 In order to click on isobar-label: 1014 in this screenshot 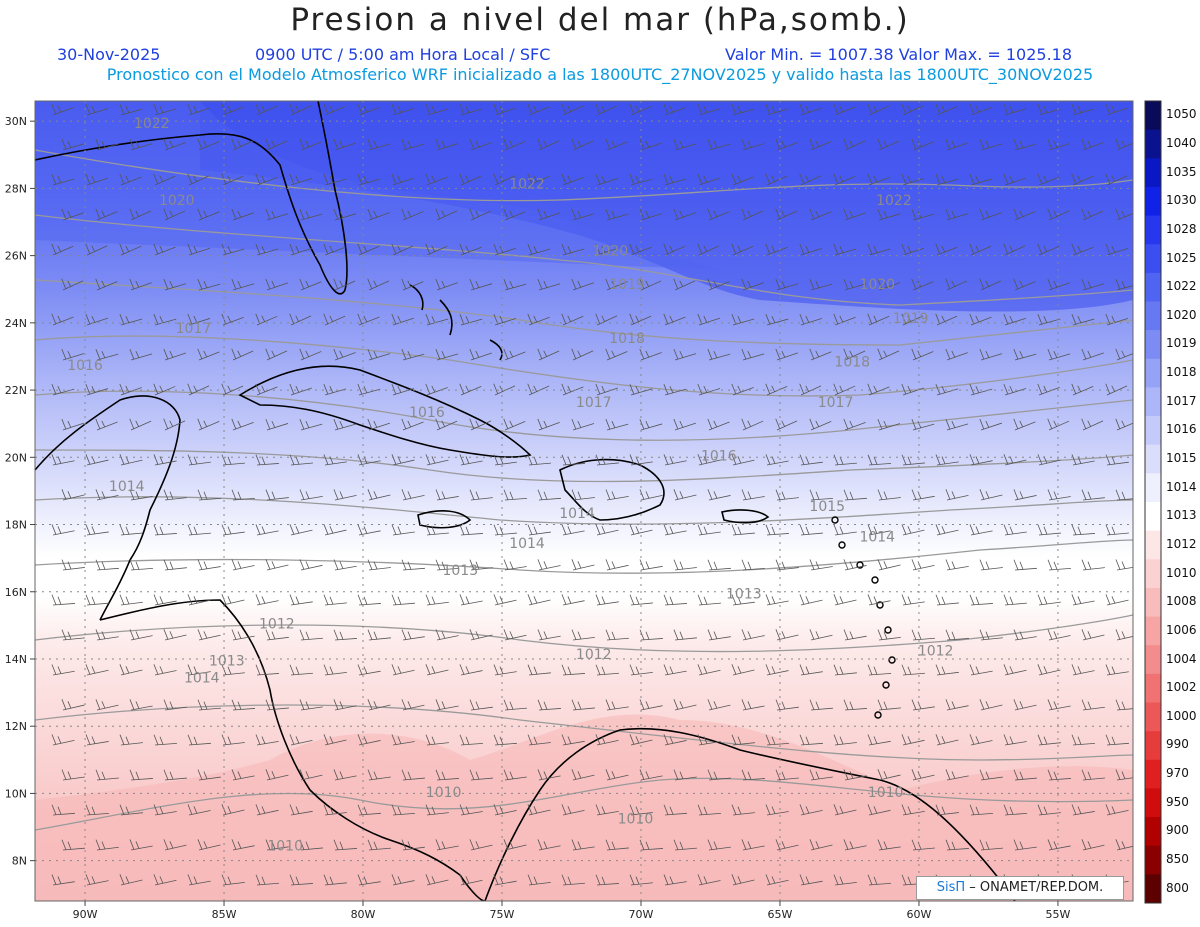, I will do `click(127, 487)`.